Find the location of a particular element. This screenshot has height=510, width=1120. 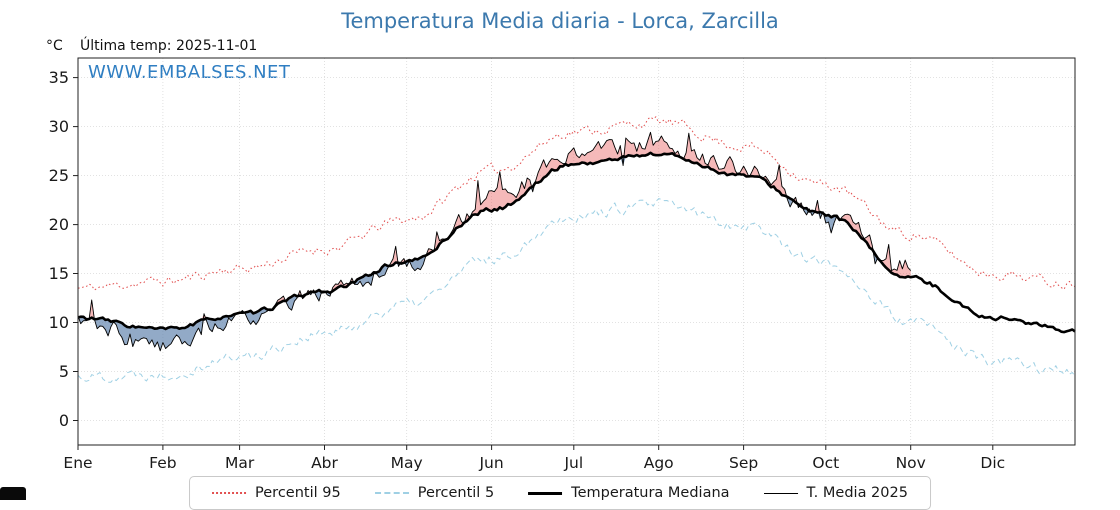

svg-text: Jul is located at coordinates (573, 463).